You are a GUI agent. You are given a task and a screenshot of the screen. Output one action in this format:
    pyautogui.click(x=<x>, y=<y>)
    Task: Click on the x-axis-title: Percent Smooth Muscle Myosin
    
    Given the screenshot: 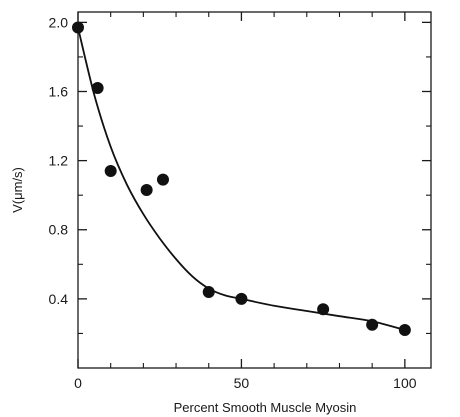 What is the action you would take?
    pyautogui.click(x=265, y=407)
    